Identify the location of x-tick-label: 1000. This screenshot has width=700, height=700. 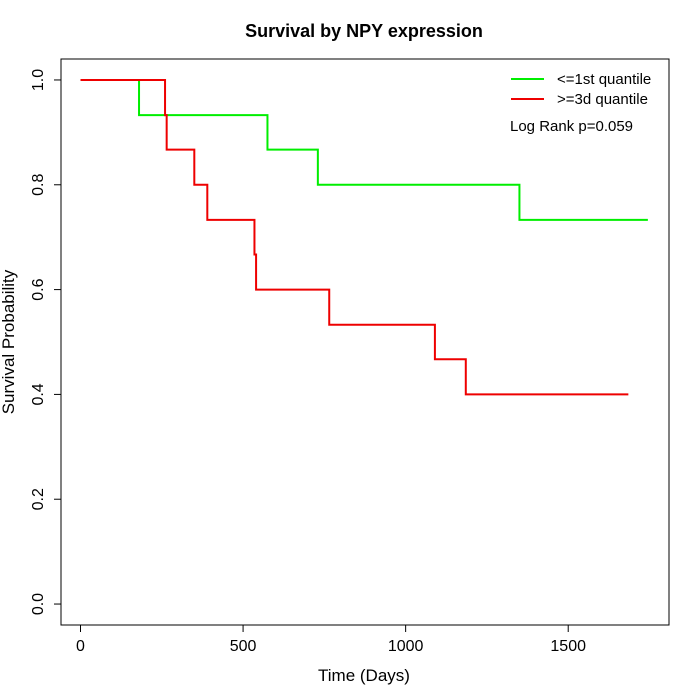
(406, 646).